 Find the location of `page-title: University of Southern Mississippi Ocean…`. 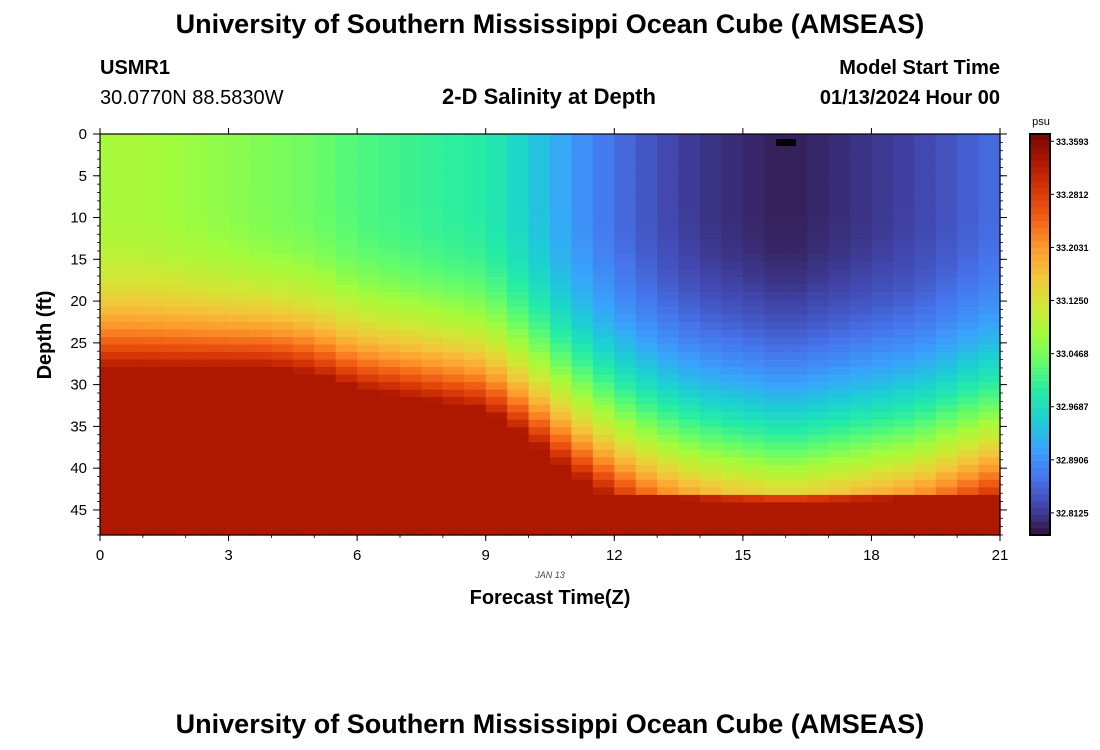

page-title: University of Southern Mississippi Ocean… is located at coordinates (550, 24).